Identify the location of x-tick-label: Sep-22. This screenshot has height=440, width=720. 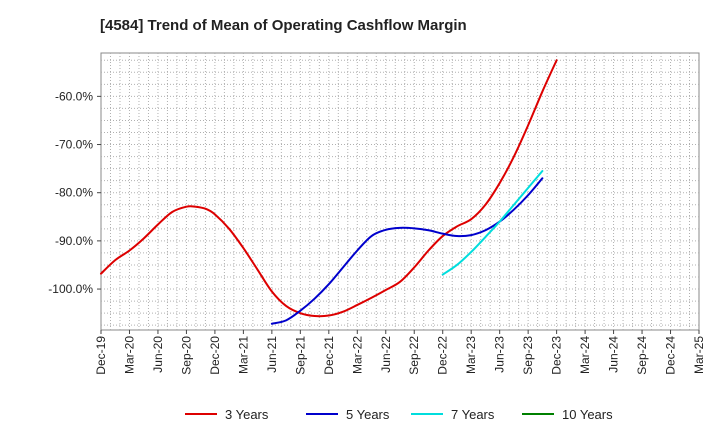
(414, 355).